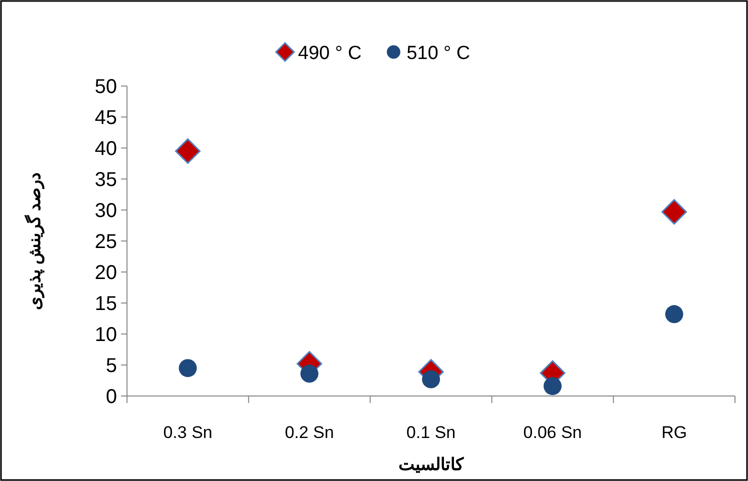  I want to click on y-tick-label: 15, so click(105, 304).